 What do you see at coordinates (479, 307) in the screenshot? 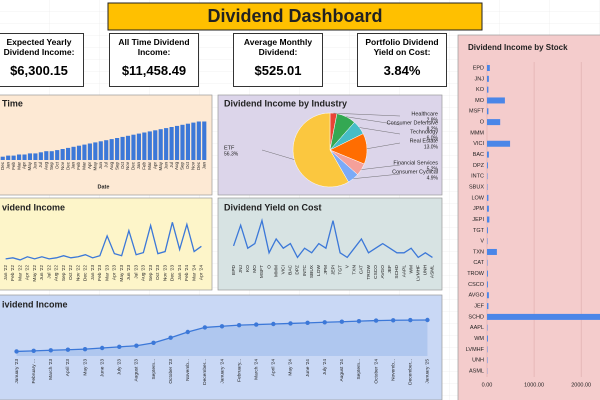
I see `y-tick-label: JEF` at bounding box center [479, 307].